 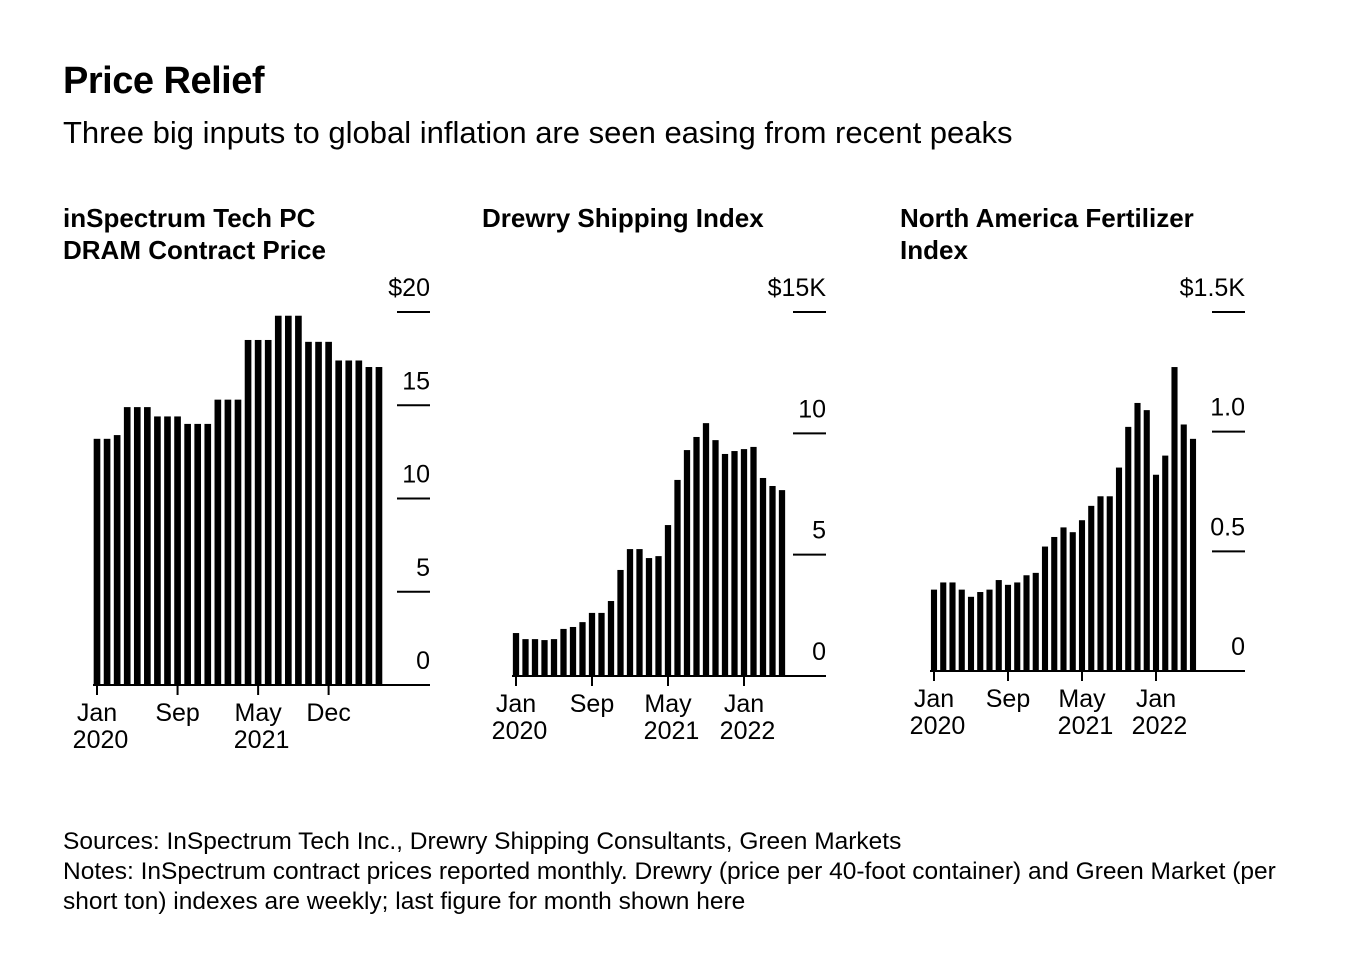 What do you see at coordinates (623, 218) in the screenshot?
I see `panel-title: Drewry Shipping Index` at bounding box center [623, 218].